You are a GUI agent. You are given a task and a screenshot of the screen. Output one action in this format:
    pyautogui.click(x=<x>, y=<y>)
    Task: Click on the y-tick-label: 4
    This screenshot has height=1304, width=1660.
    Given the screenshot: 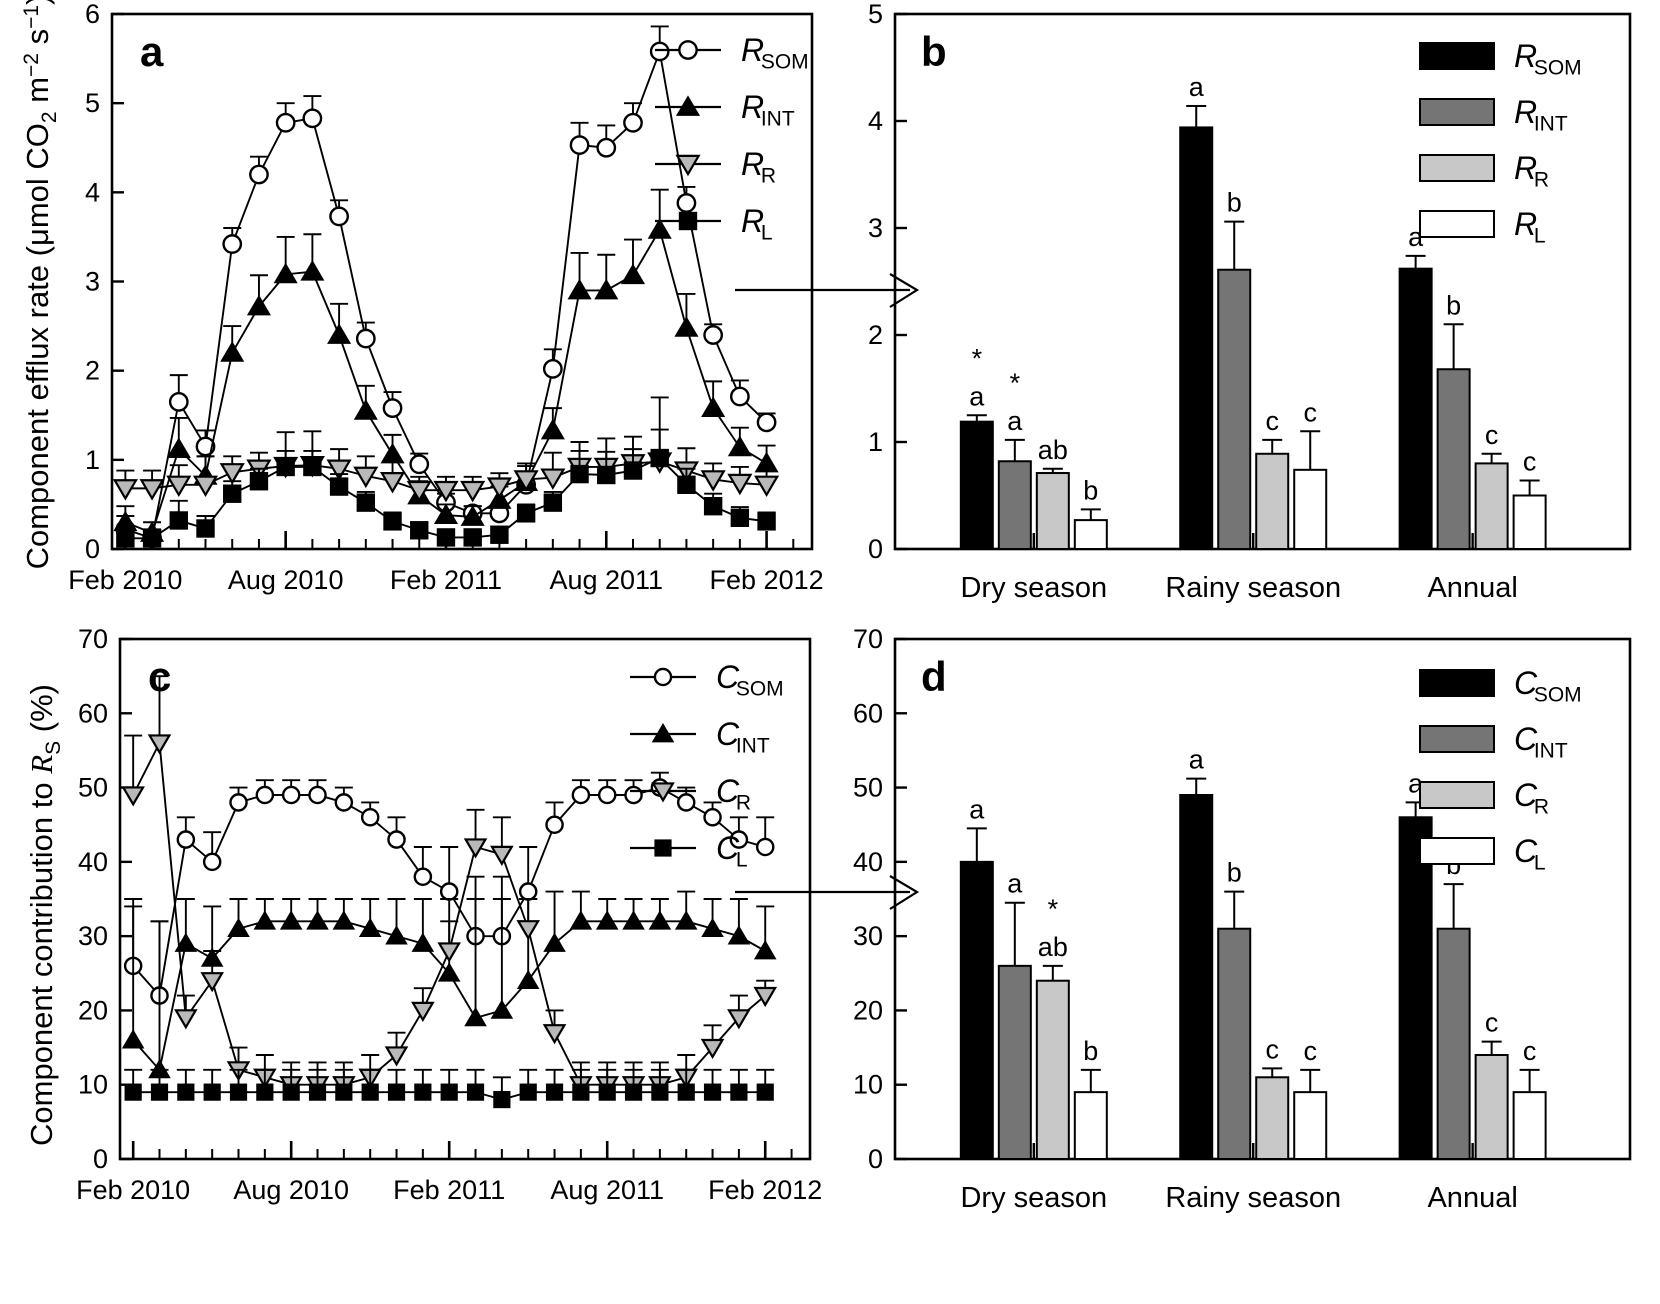 What is the action you would take?
    pyautogui.click(x=92, y=192)
    